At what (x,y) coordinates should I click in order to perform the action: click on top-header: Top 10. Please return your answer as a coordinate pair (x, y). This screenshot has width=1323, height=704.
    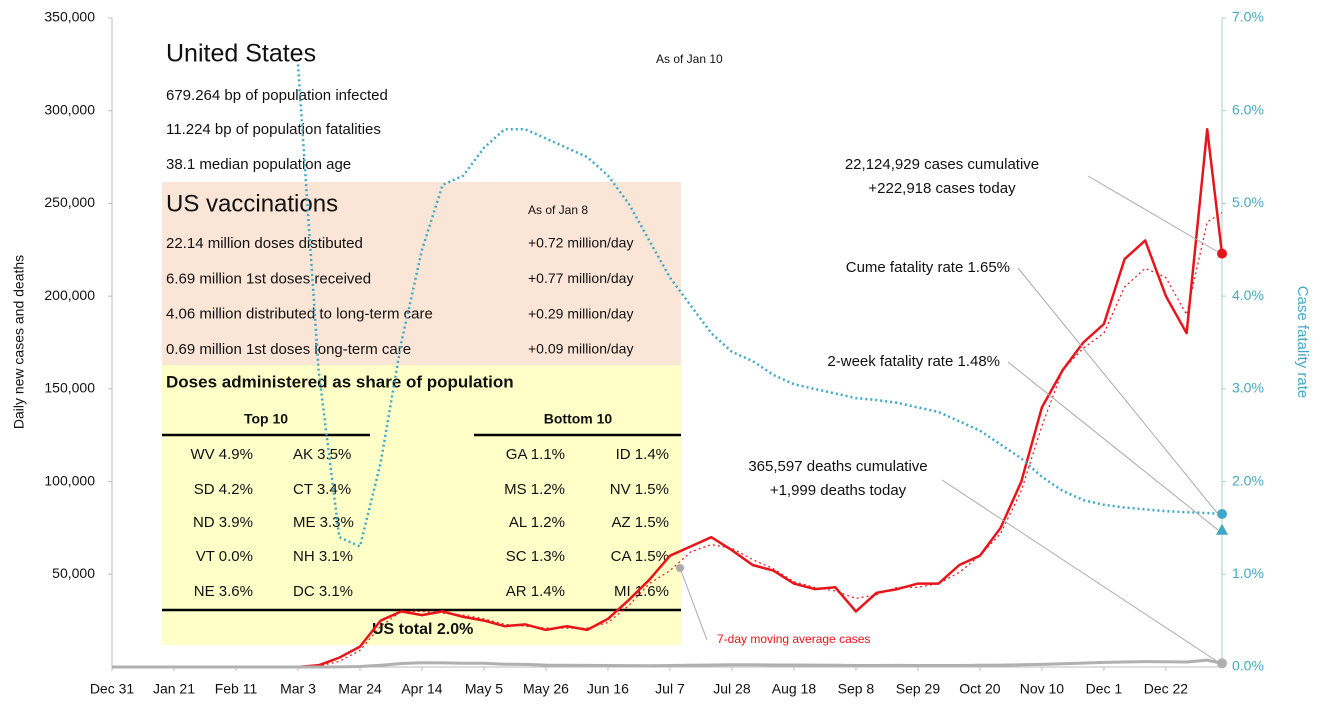
    Looking at the image, I should click on (266, 419).